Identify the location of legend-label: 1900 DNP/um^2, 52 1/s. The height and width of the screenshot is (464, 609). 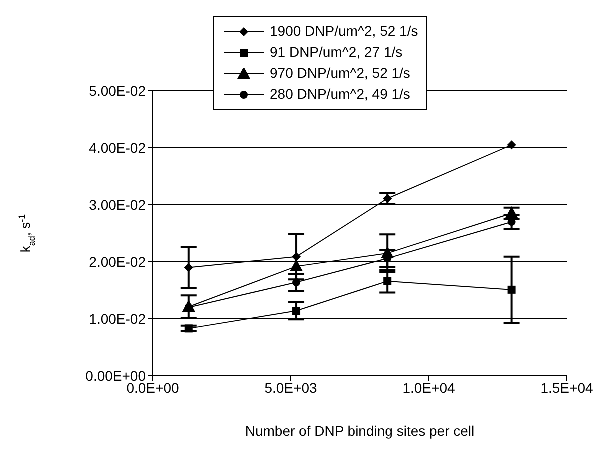
(344, 31).